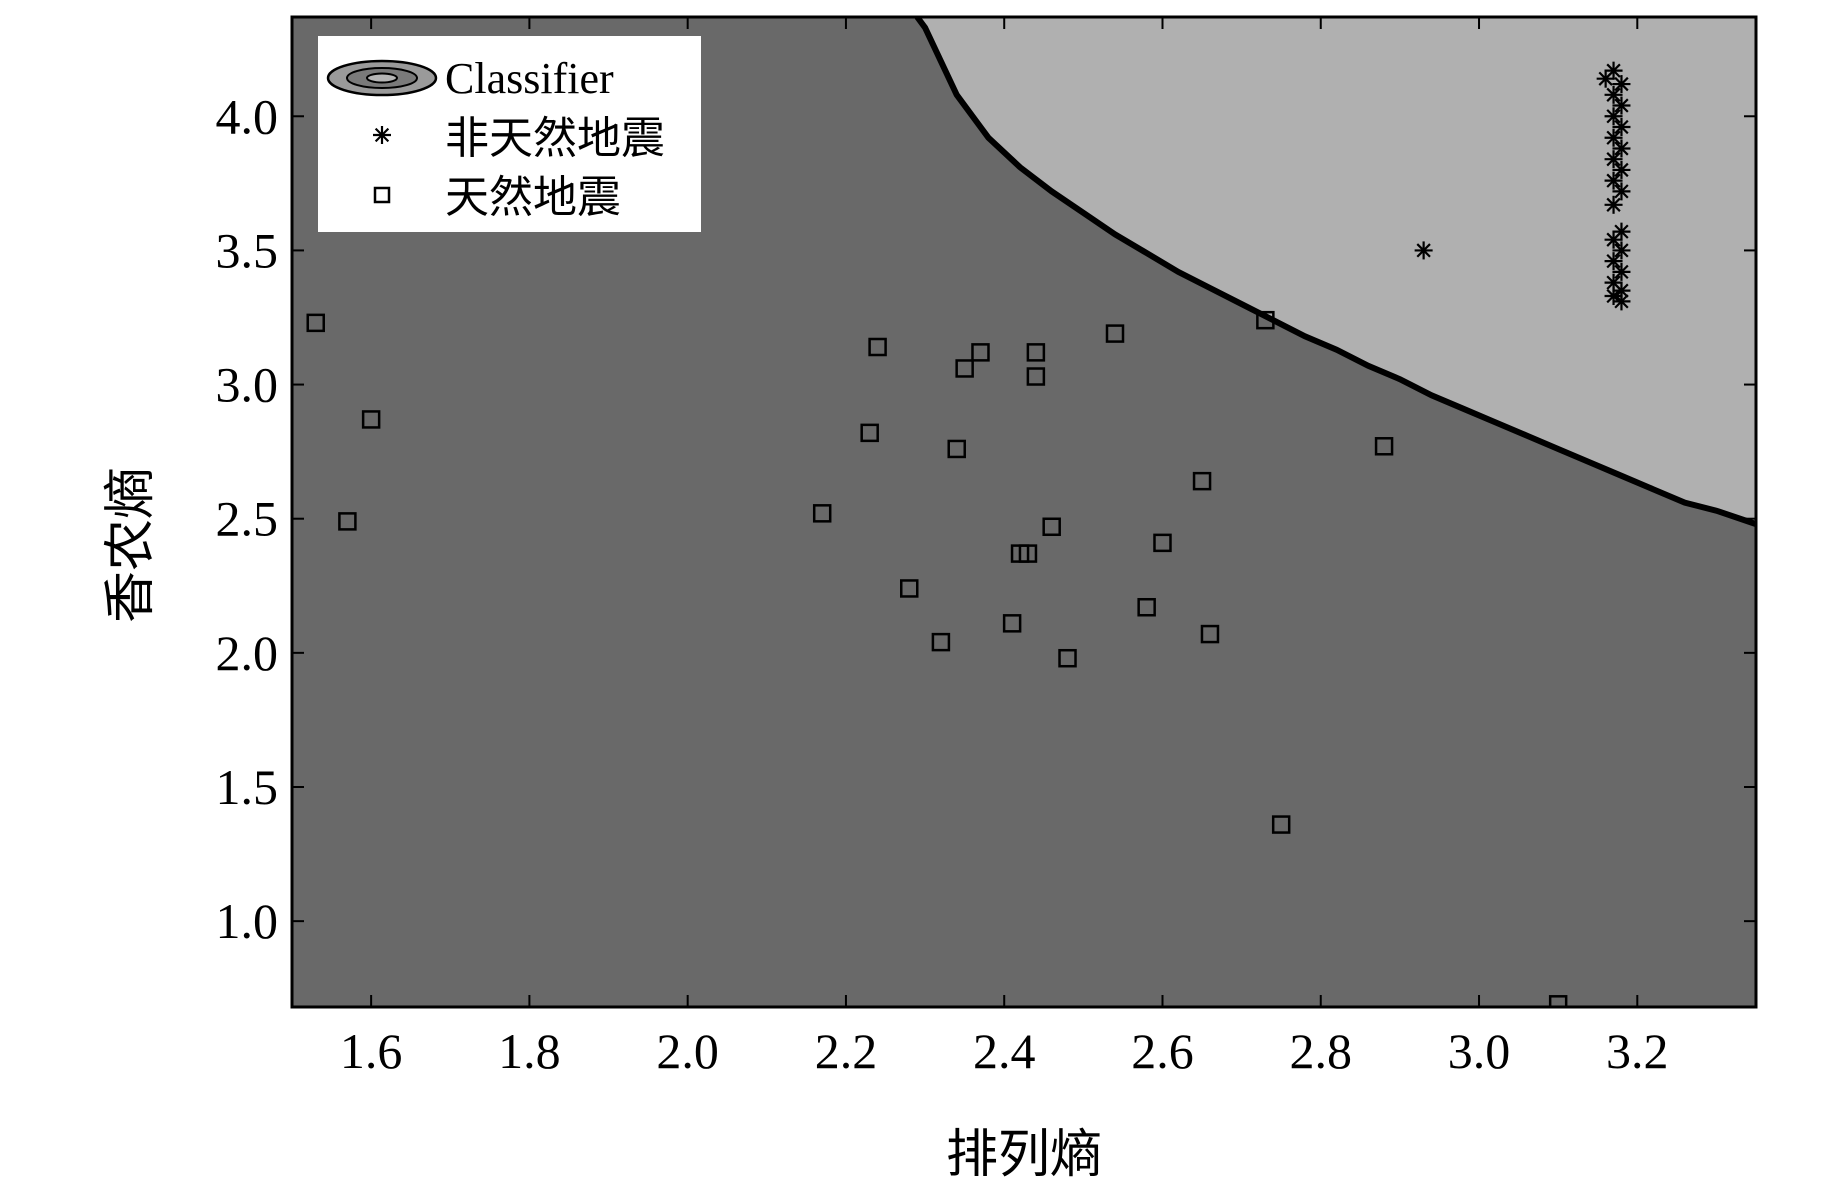 The height and width of the screenshot is (1181, 1843). I want to click on y-tick-label: 3.0, so click(247, 385).